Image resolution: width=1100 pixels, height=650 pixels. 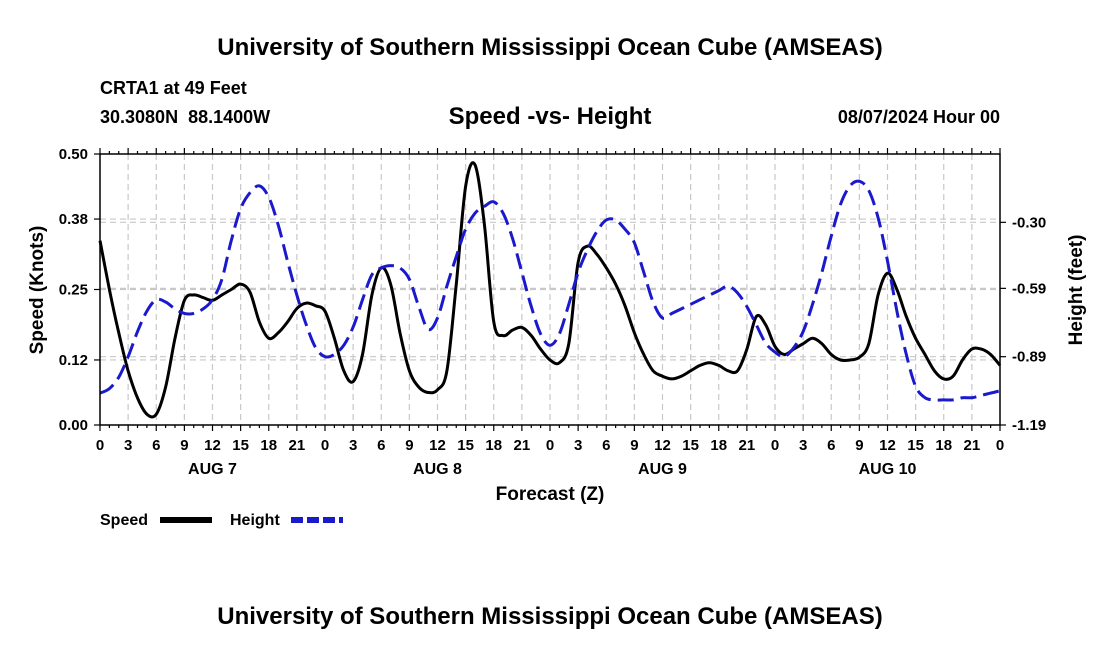 I want to click on y-right-tick-label: -0.89, so click(x=1029, y=357).